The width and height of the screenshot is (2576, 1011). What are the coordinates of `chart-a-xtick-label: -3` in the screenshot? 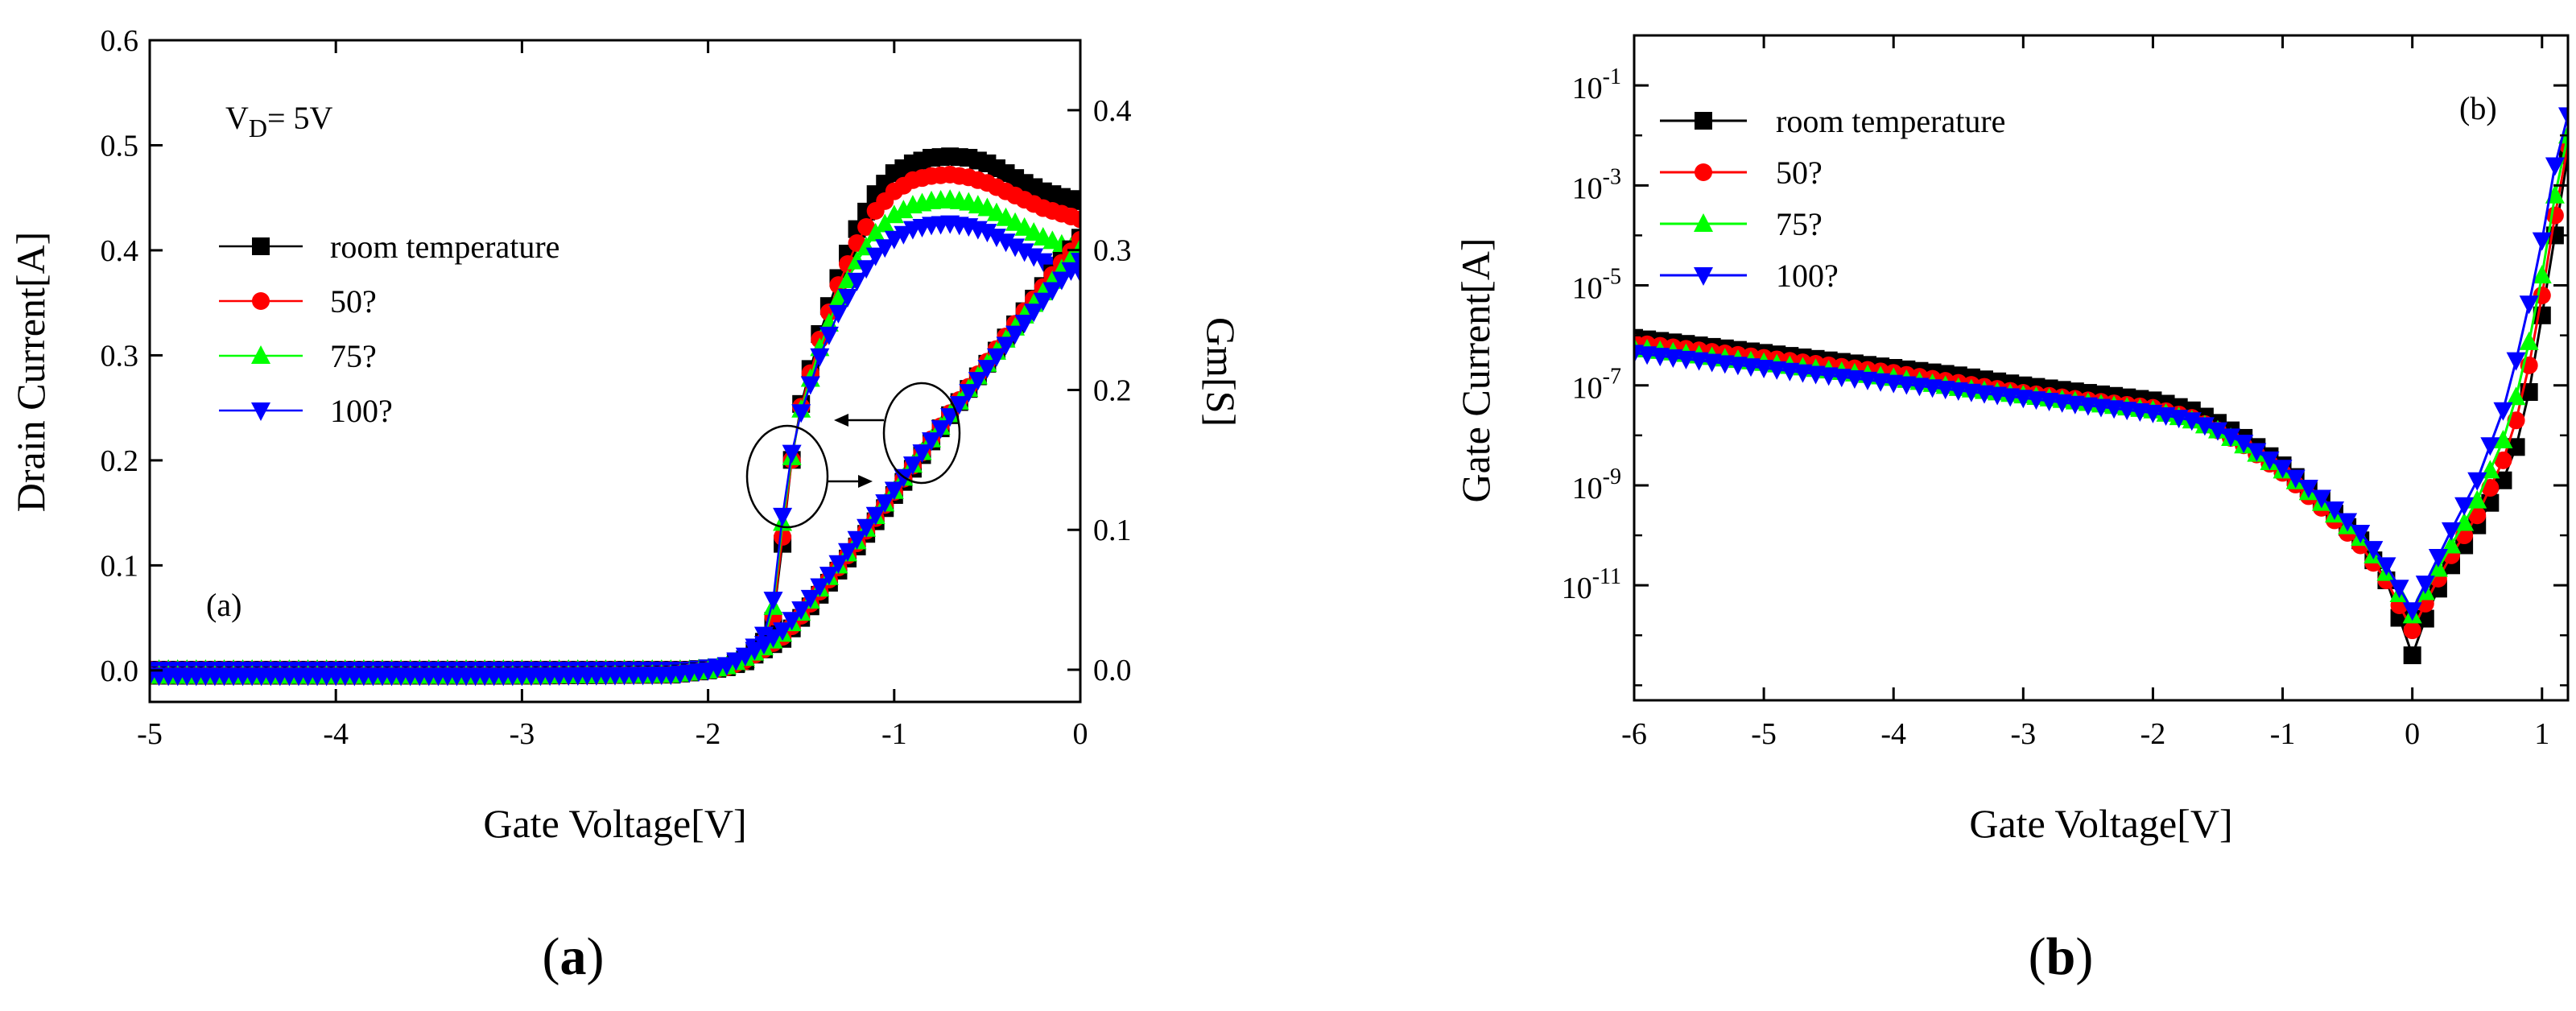 It's located at (522, 734).